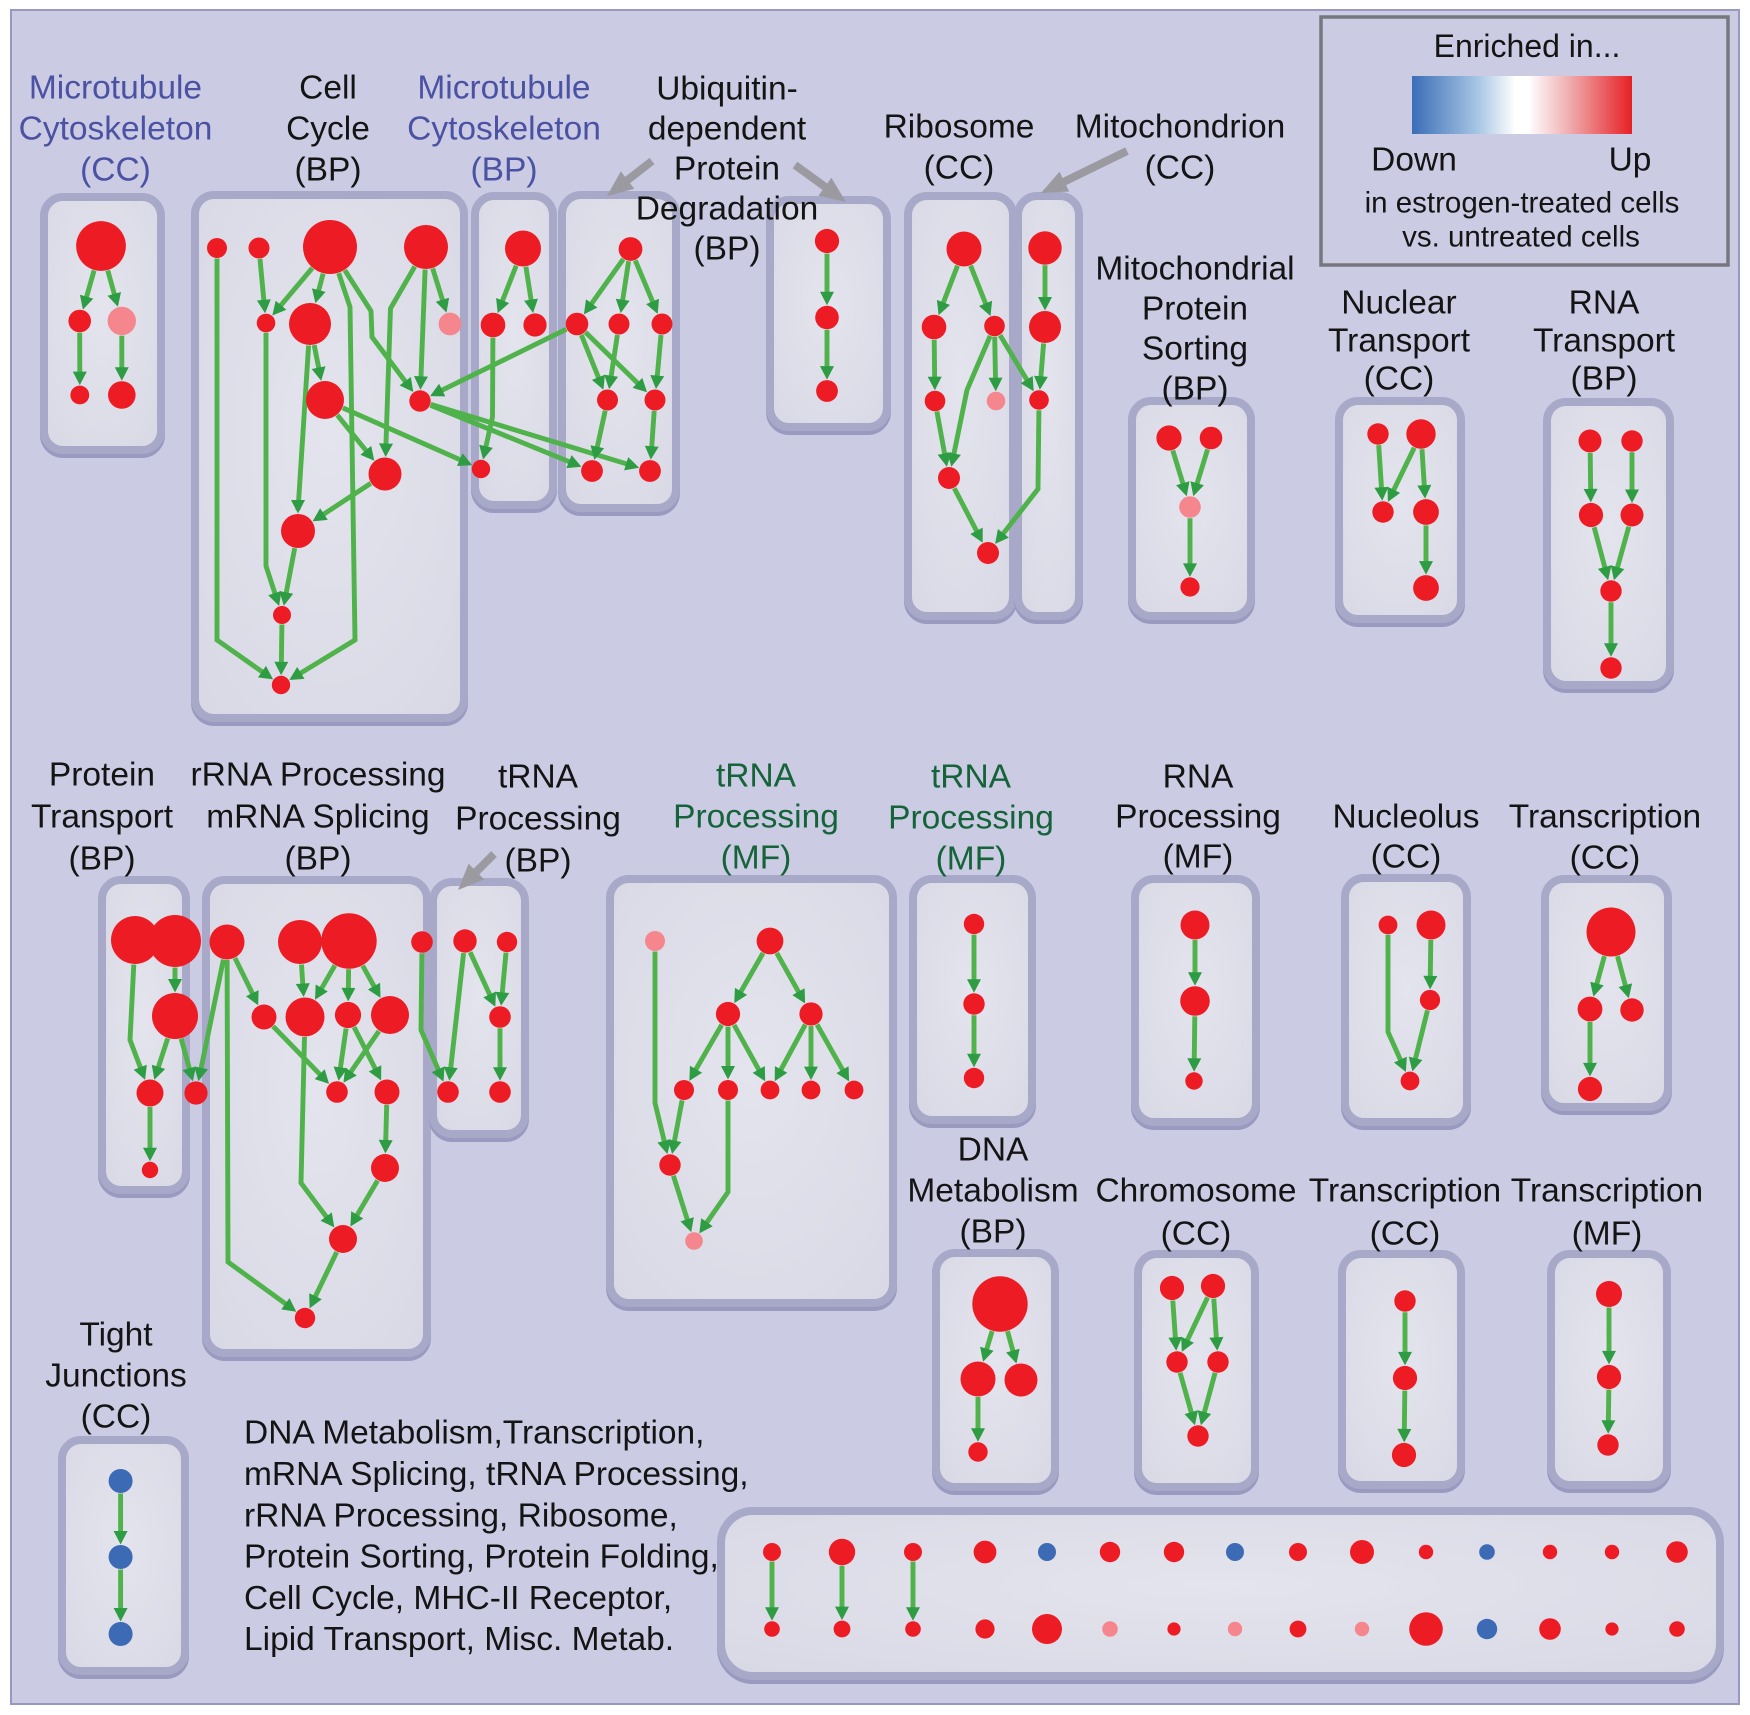 The width and height of the screenshot is (1750, 1715). Describe the element at coordinates (993, 1150) in the screenshot. I see `svg-text: DNA` at that location.